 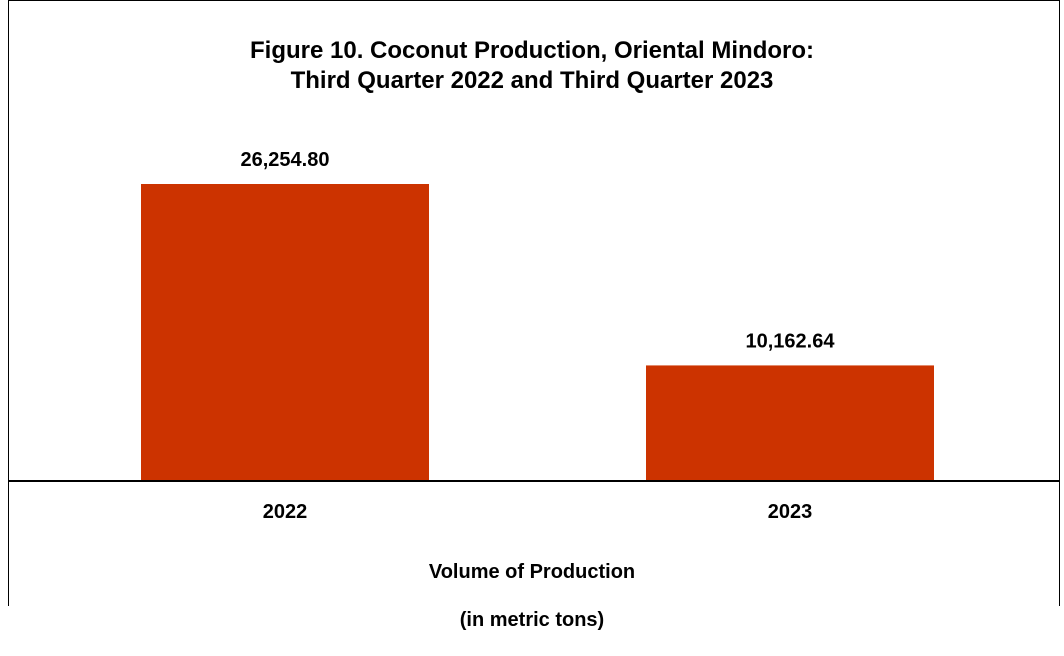 What do you see at coordinates (790, 422) in the screenshot?
I see `bar-2023` at bounding box center [790, 422].